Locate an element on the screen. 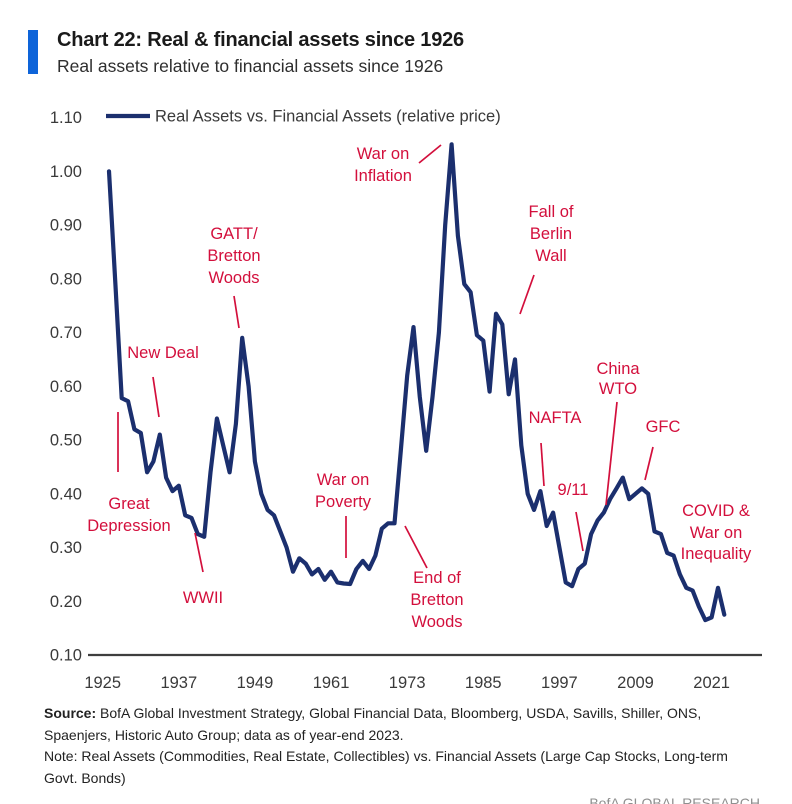  y-axis-tick-label: 0.20 is located at coordinates (66, 602).